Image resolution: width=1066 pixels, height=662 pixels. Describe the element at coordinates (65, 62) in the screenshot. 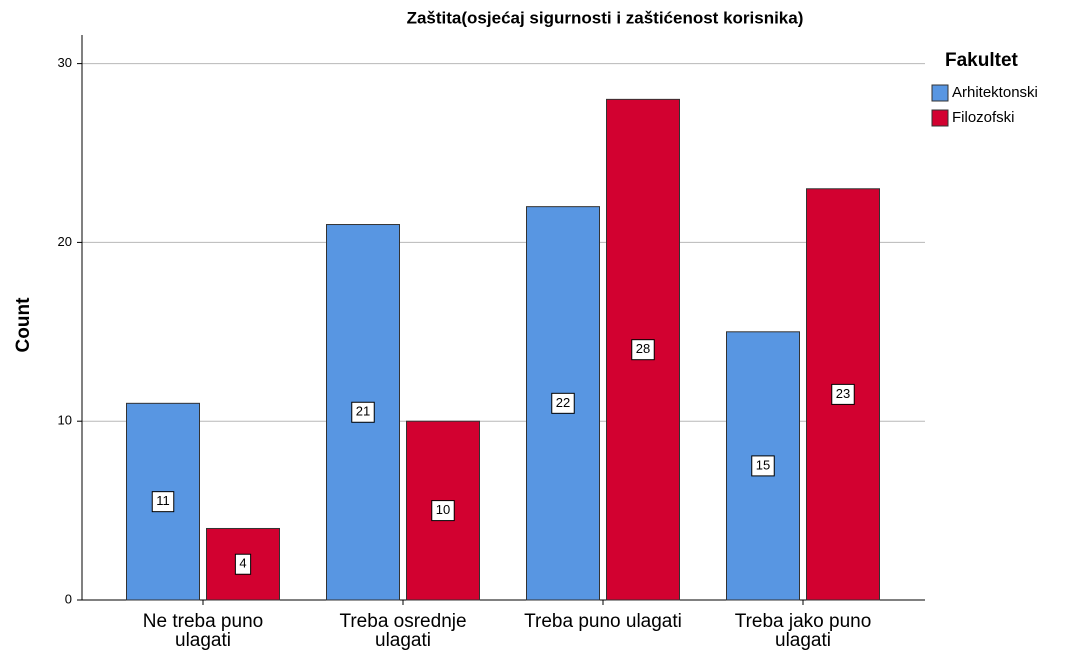

I see `y-tick-label: 30` at that location.